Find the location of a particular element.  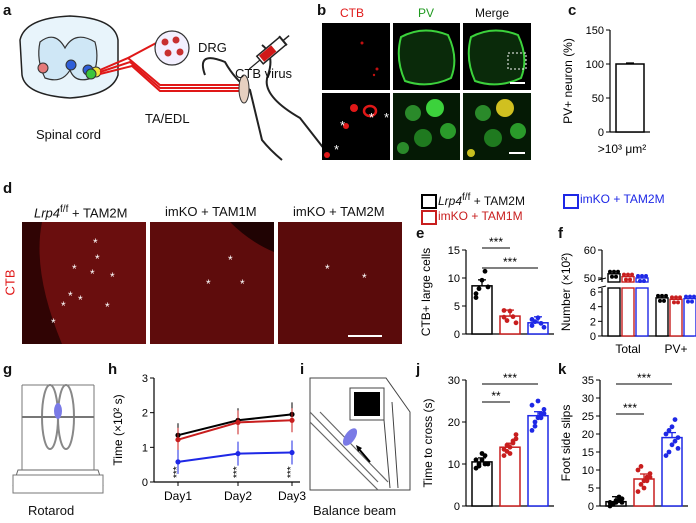

legend-label-tam1m: imKO + TAM1M is located at coordinates (480, 216).